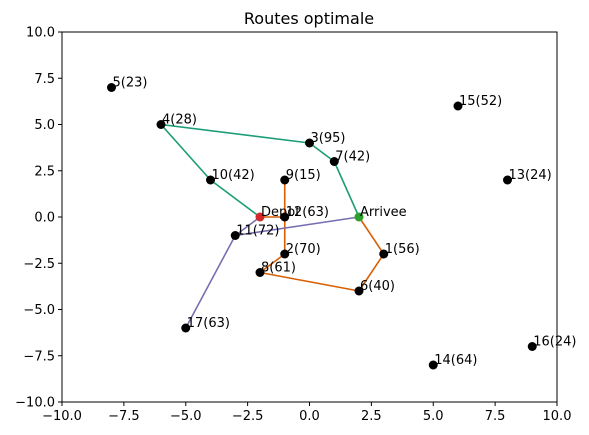  I want to click on point-label: 15(52), so click(480, 101).